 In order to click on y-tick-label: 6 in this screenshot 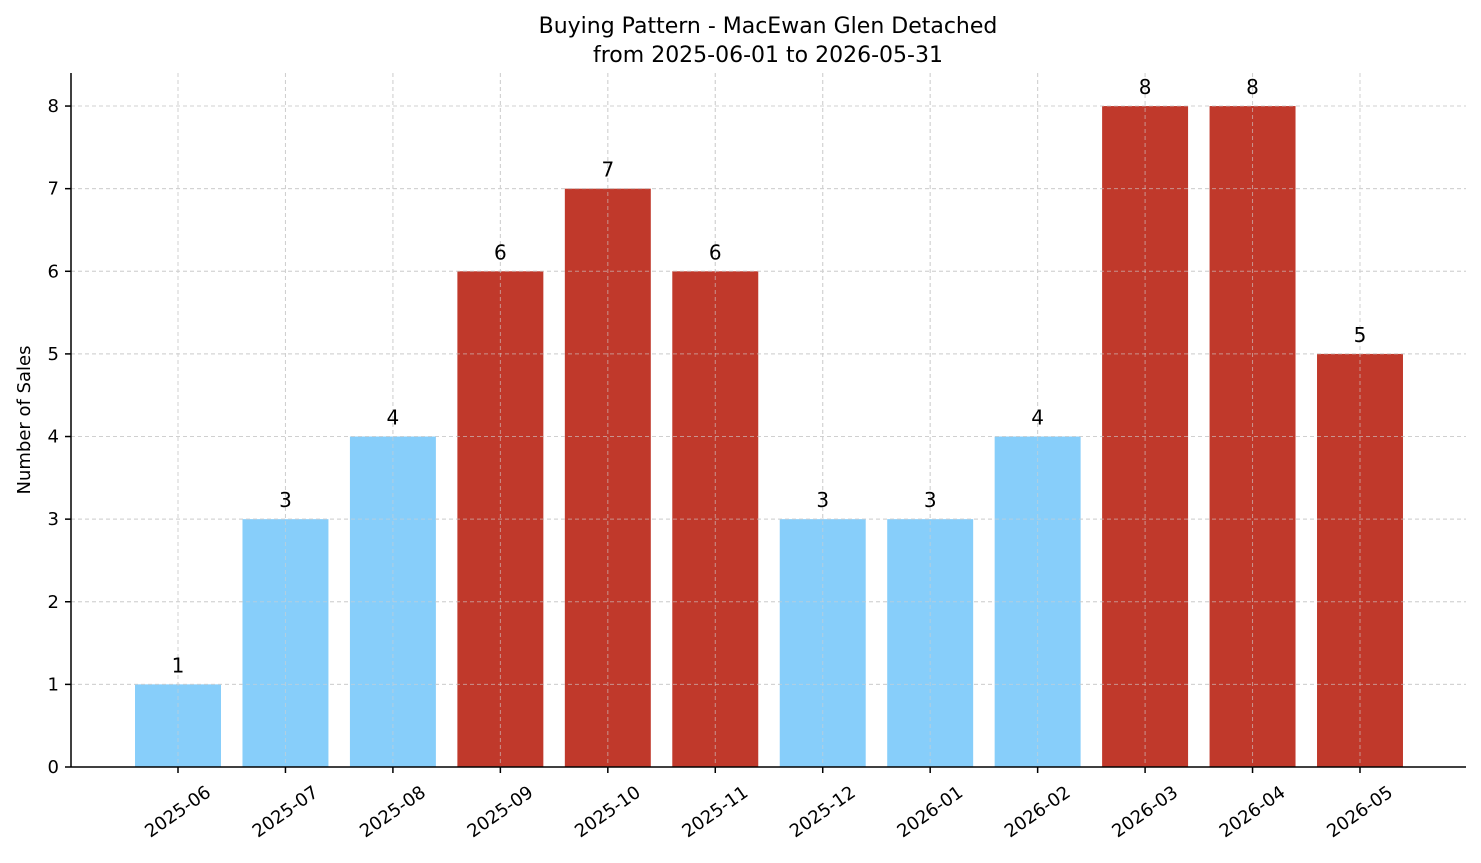, I will do `click(53, 271)`.